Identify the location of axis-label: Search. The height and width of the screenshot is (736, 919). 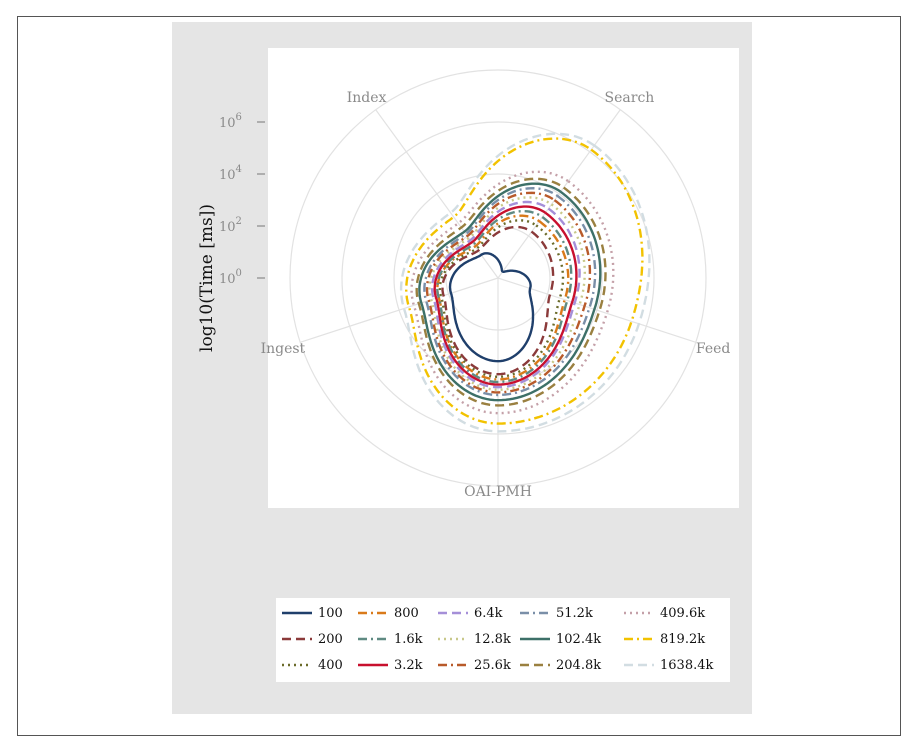
(630, 98).